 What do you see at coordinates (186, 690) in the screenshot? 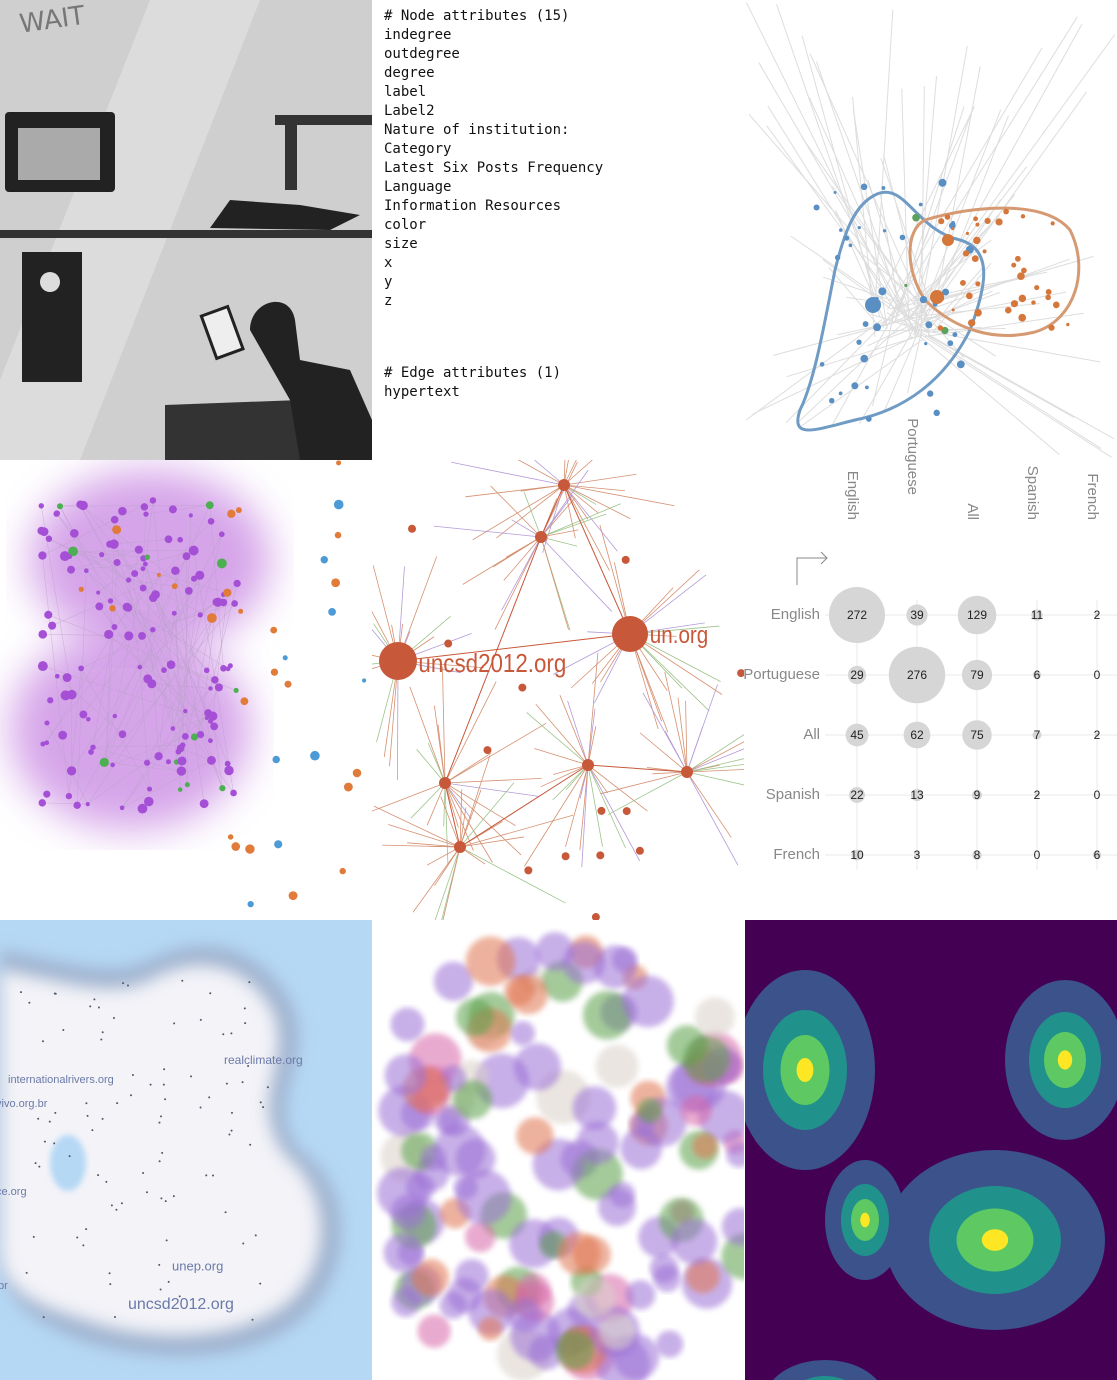
I see `purple-network-panel` at bounding box center [186, 690].